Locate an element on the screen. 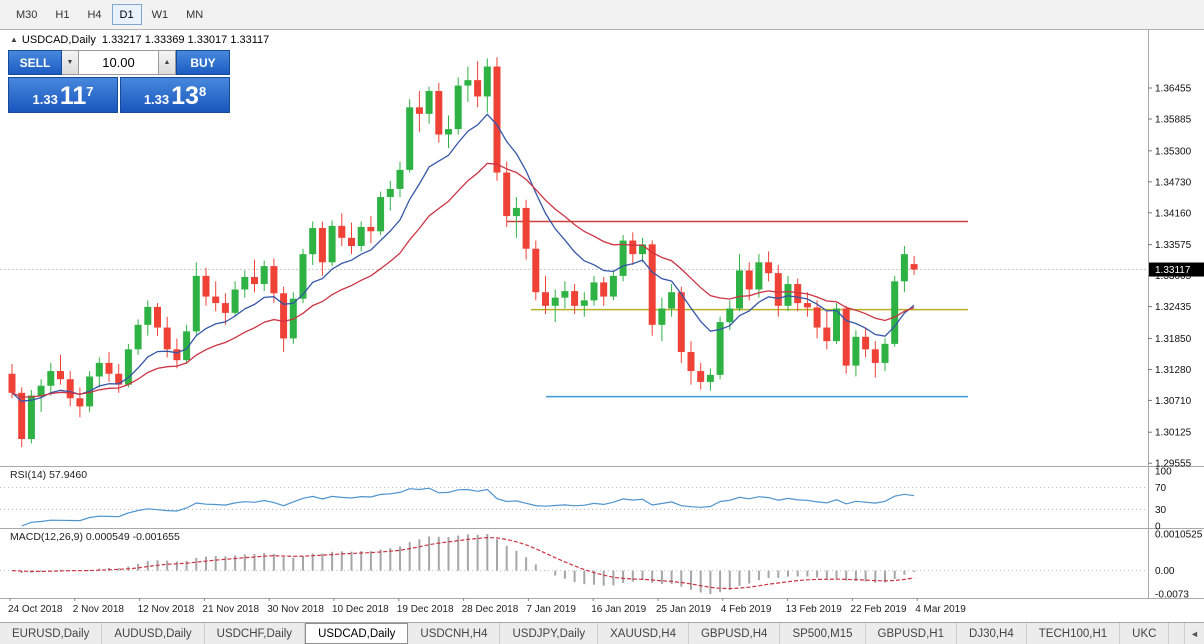 The height and width of the screenshot is (644, 1204). svg-text: 24 Oct 2018 is located at coordinates (35, 609).